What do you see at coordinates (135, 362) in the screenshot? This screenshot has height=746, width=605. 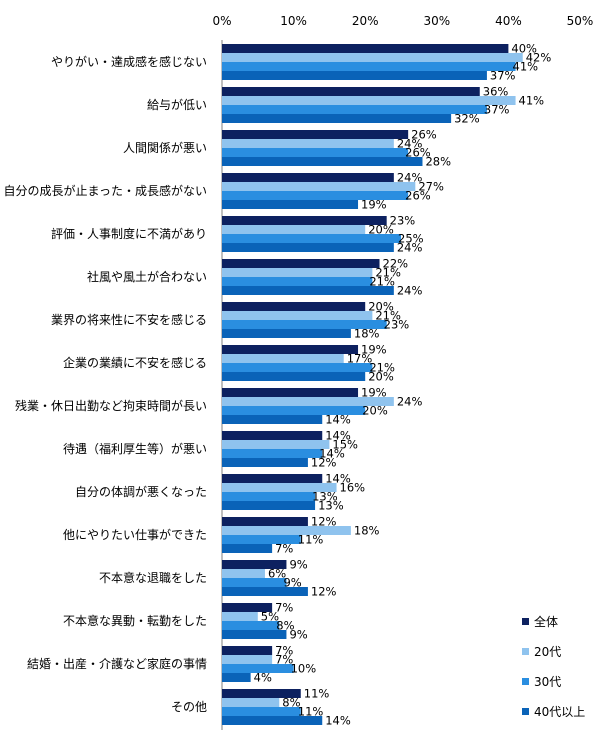 I see `category-label: 企業の業績に不安を感じる` at bounding box center [135, 362].